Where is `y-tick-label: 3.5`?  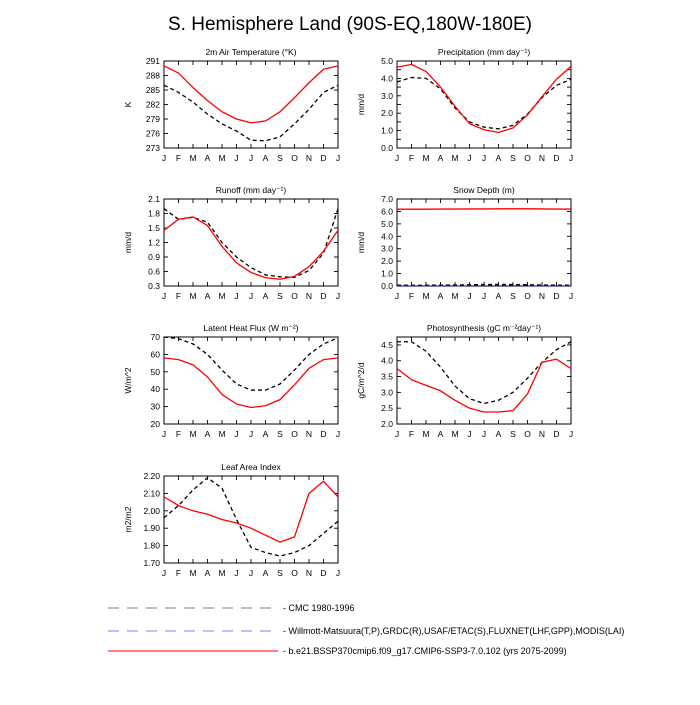 y-tick-label: 3.5 is located at coordinates (387, 377).